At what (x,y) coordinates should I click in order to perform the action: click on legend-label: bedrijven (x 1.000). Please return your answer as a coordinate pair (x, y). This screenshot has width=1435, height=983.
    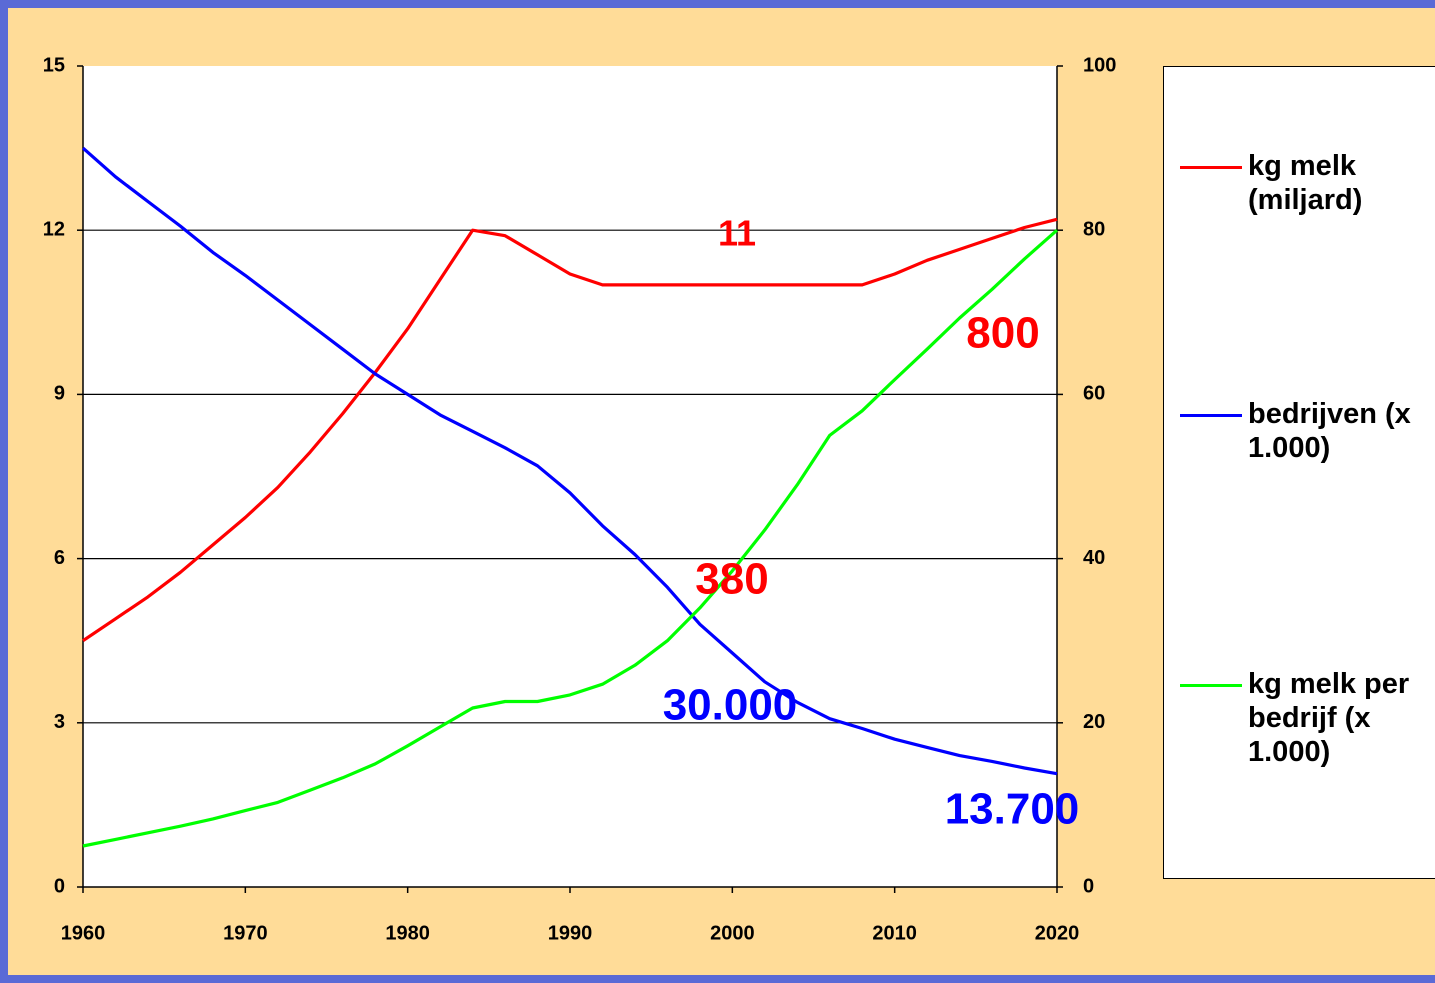
    Looking at the image, I should click on (1329, 431).